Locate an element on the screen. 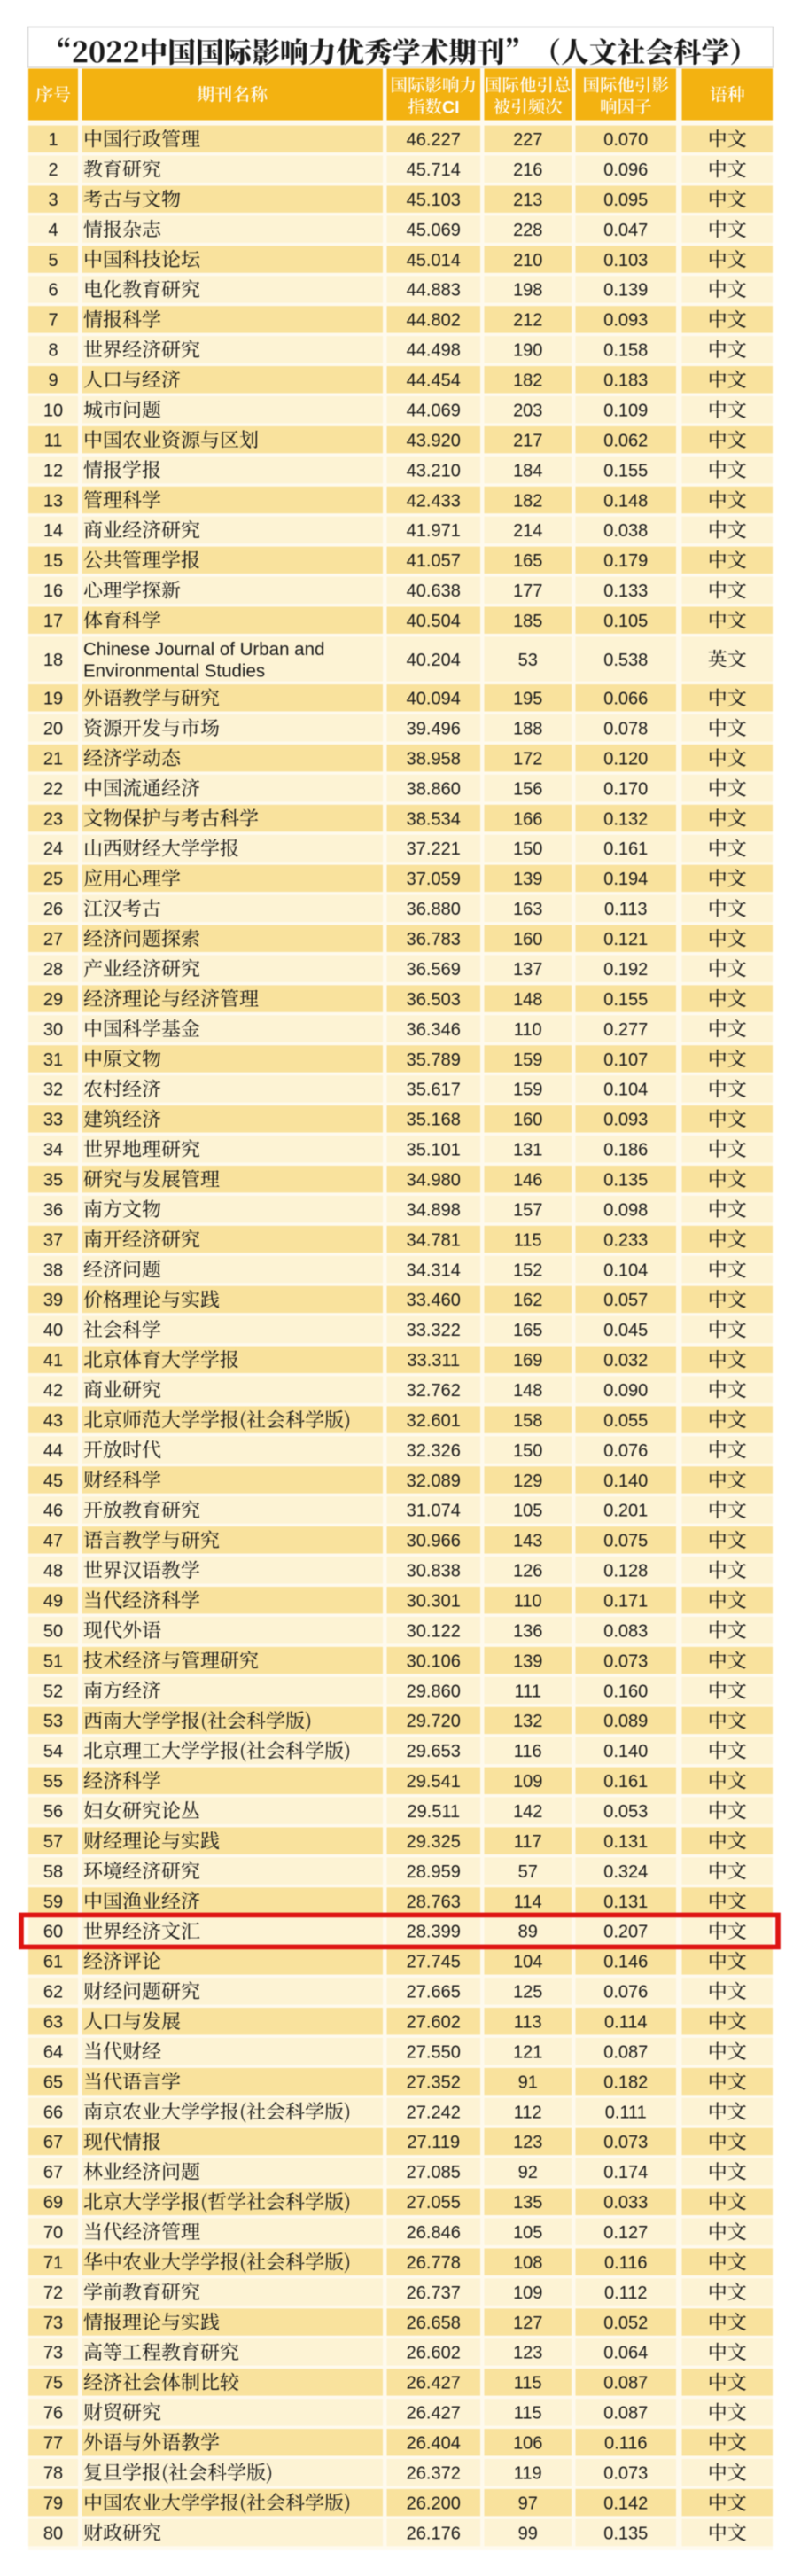  svg-text: 35.789 is located at coordinates (434, 1060).